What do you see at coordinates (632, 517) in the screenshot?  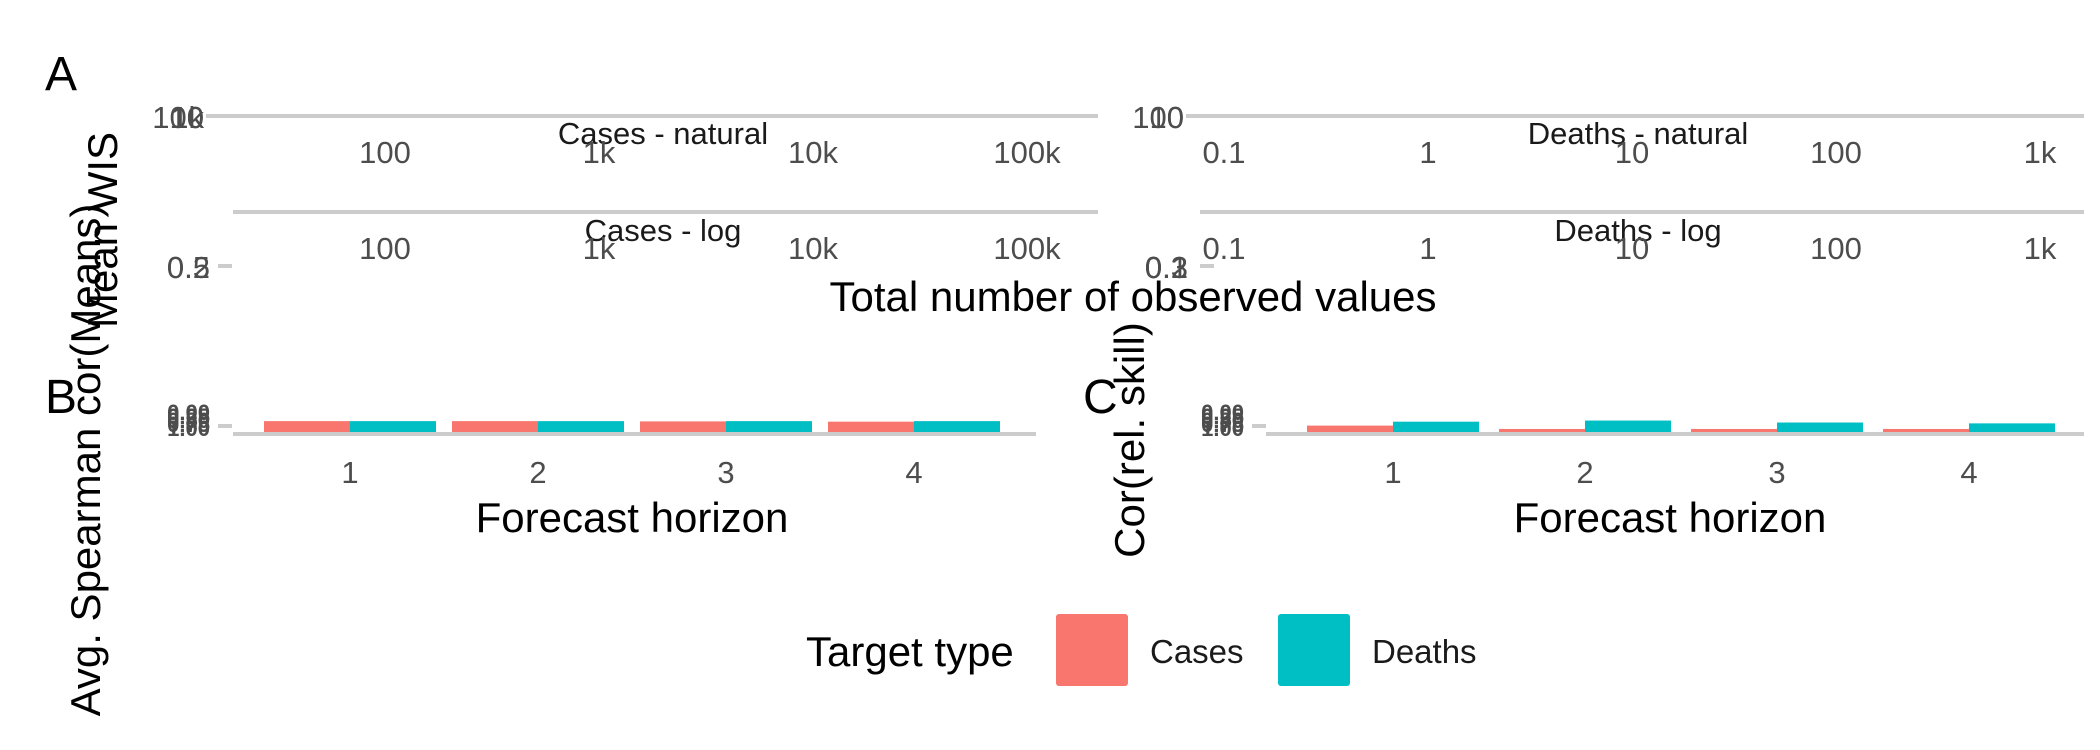 I see `panel-b-x-axis-title: Forecast horizon` at bounding box center [632, 517].